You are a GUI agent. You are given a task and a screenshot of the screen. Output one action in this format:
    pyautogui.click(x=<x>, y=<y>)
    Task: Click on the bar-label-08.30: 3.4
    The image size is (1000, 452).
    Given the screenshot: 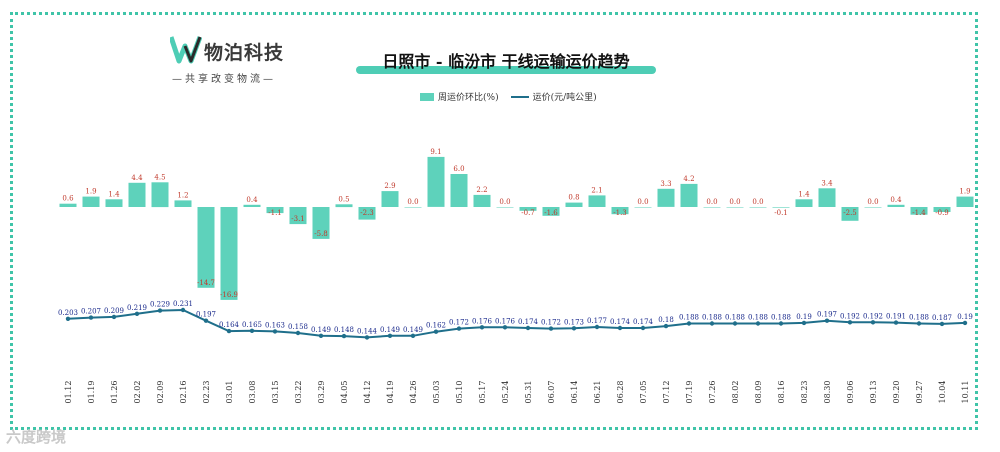 What is the action you would take?
    pyautogui.click(x=827, y=183)
    